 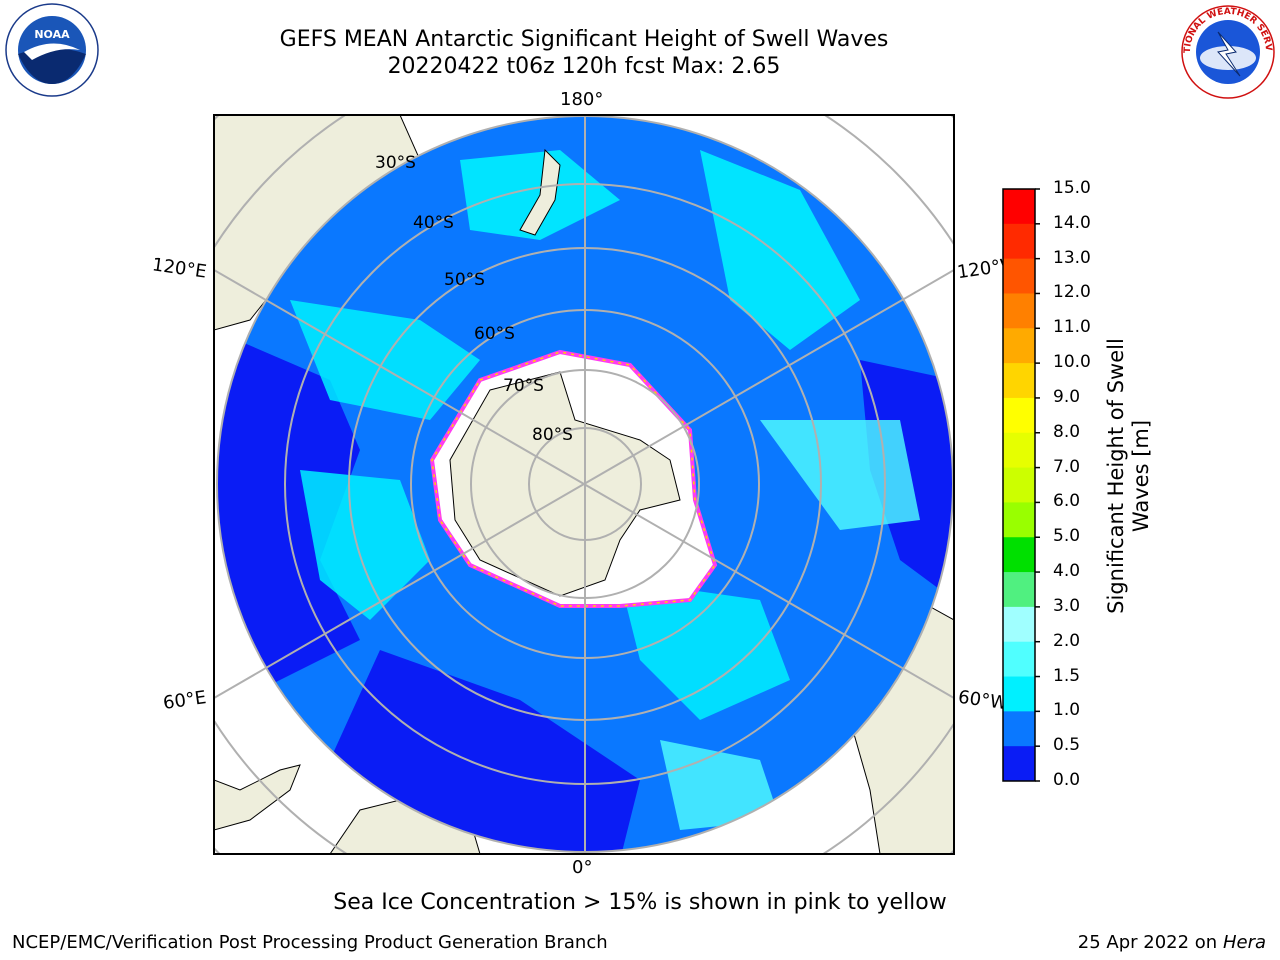 I want to click on colorbar-title: Significant Height of Swell Waves [m], so click(x=1129, y=476).